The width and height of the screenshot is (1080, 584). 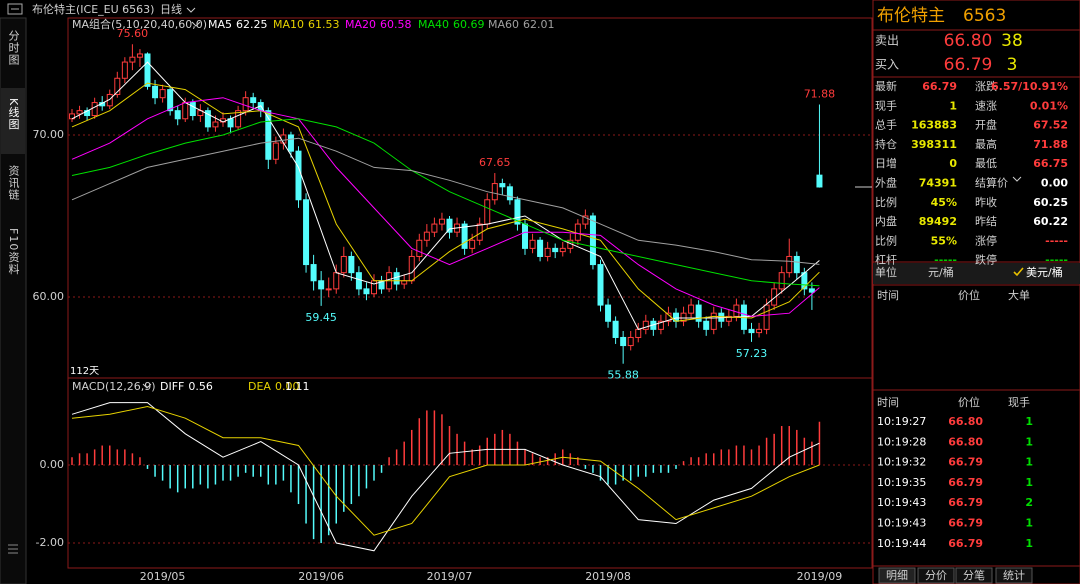 I want to click on unit-option: 元/桶, so click(x=941, y=272).